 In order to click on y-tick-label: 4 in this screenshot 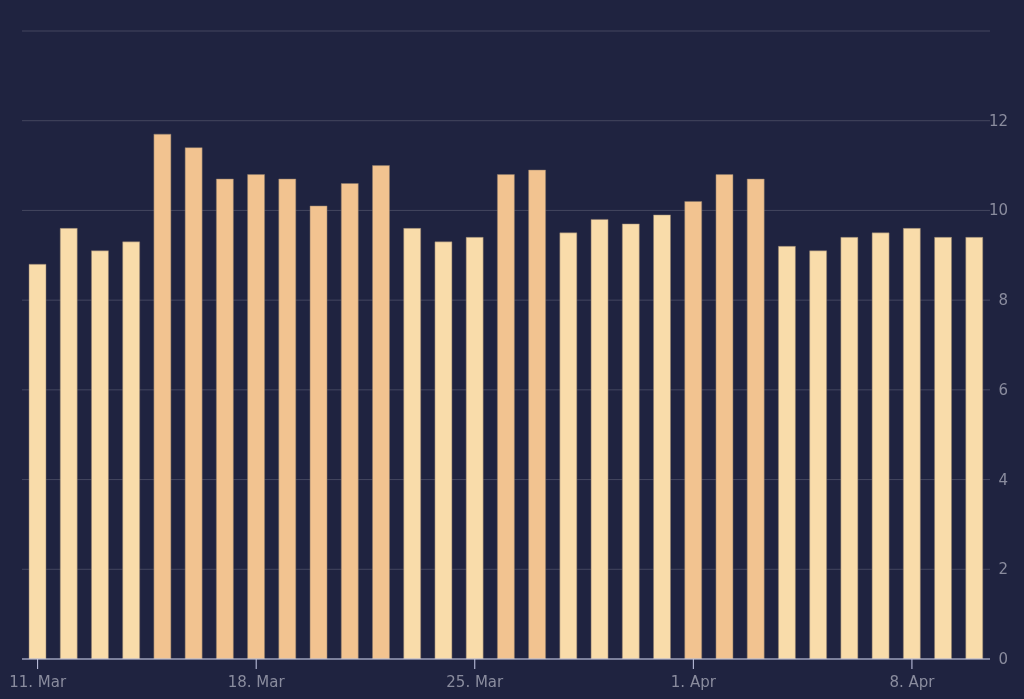, I will do `click(1003, 479)`.